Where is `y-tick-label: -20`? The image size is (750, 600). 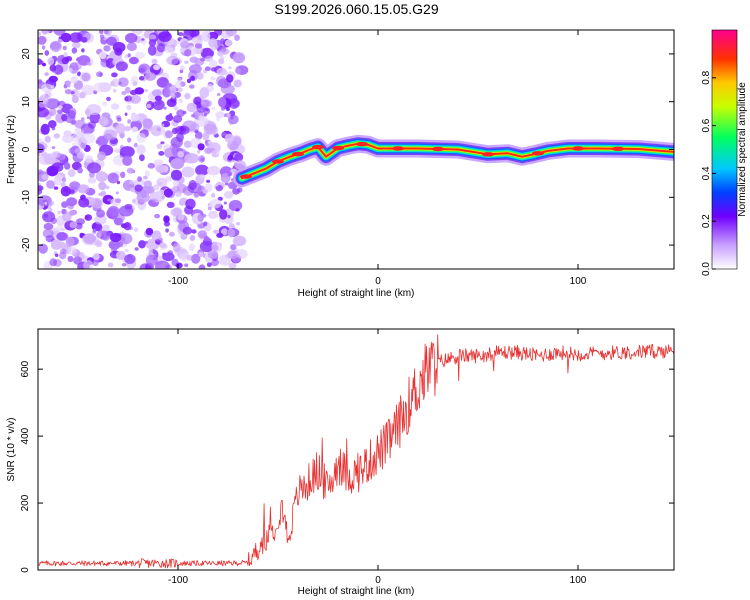 y-tick-label: -20 is located at coordinates (26, 244).